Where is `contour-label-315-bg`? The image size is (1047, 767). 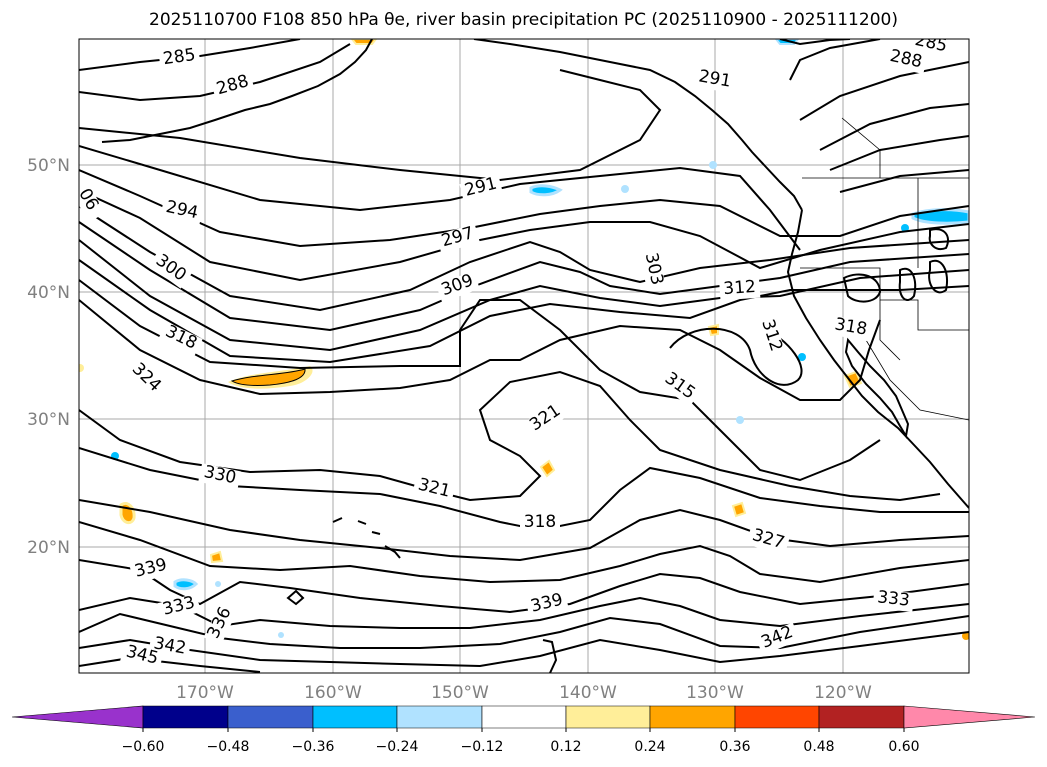 contour-label-315-bg is located at coordinates (679, 387).